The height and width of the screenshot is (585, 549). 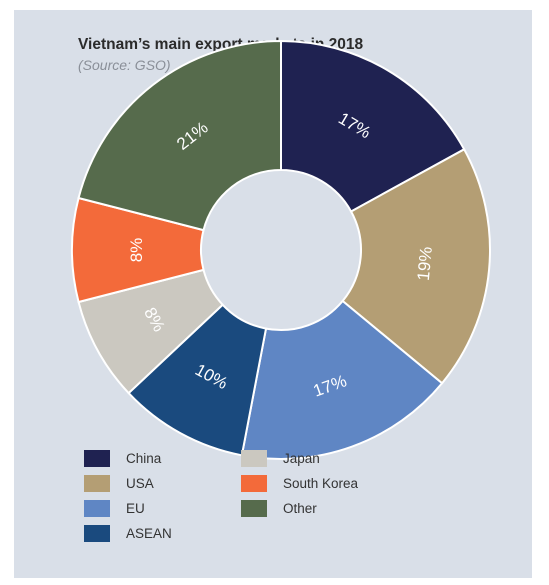 I want to click on legend-swatch-china, so click(x=97, y=458).